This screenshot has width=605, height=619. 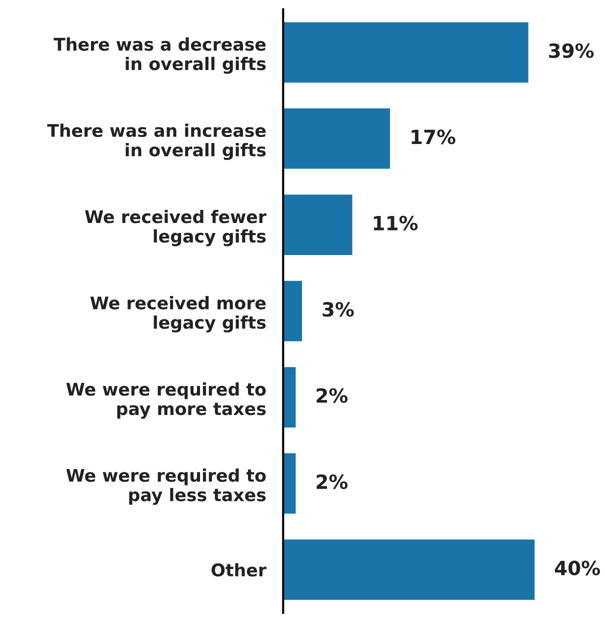 What do you see at coordinates (156, 142) in the screenshot?
I see `y-tick-label: There was an increase in overall gifts` at bounding box center [156, 142].